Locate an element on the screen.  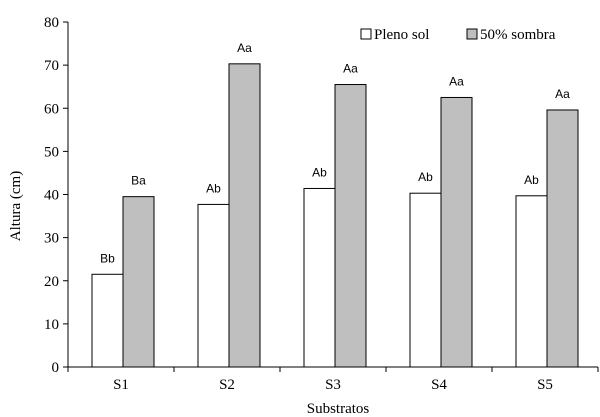
x-tick-label: S3 is located at coordinates (333, 385).